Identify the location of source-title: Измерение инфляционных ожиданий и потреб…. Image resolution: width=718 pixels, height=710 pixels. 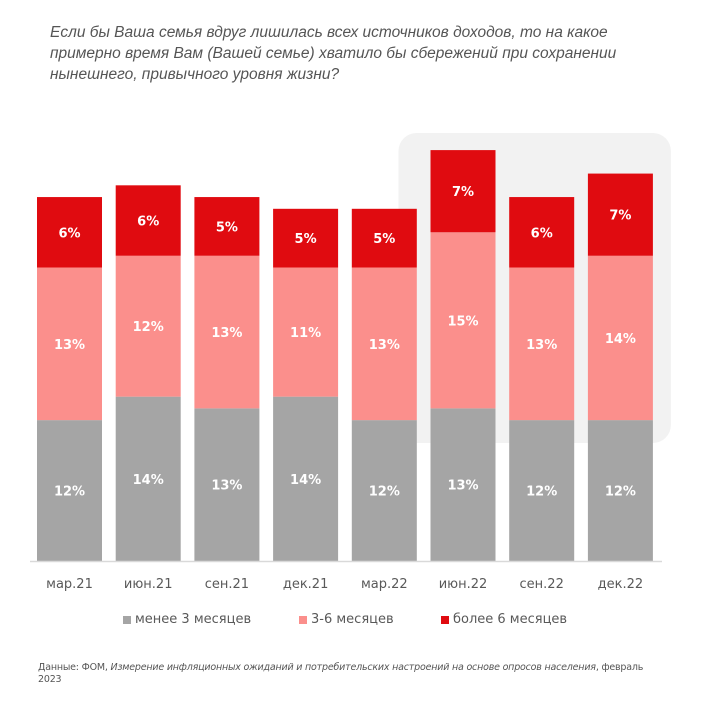
(353, 667).